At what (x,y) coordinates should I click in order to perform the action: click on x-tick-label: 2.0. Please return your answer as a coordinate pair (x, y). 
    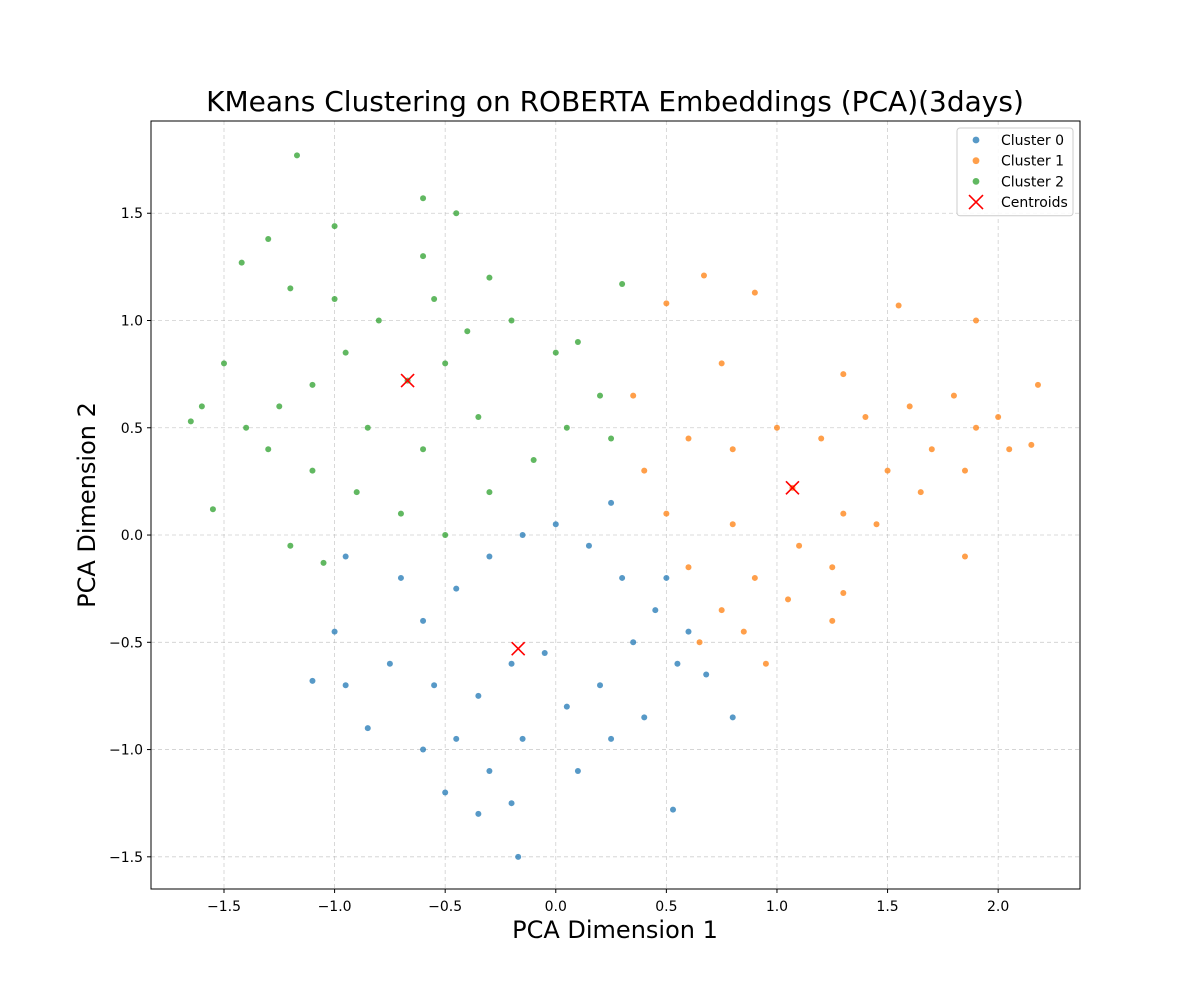
    Looking at the image, I should click on (998, 907).